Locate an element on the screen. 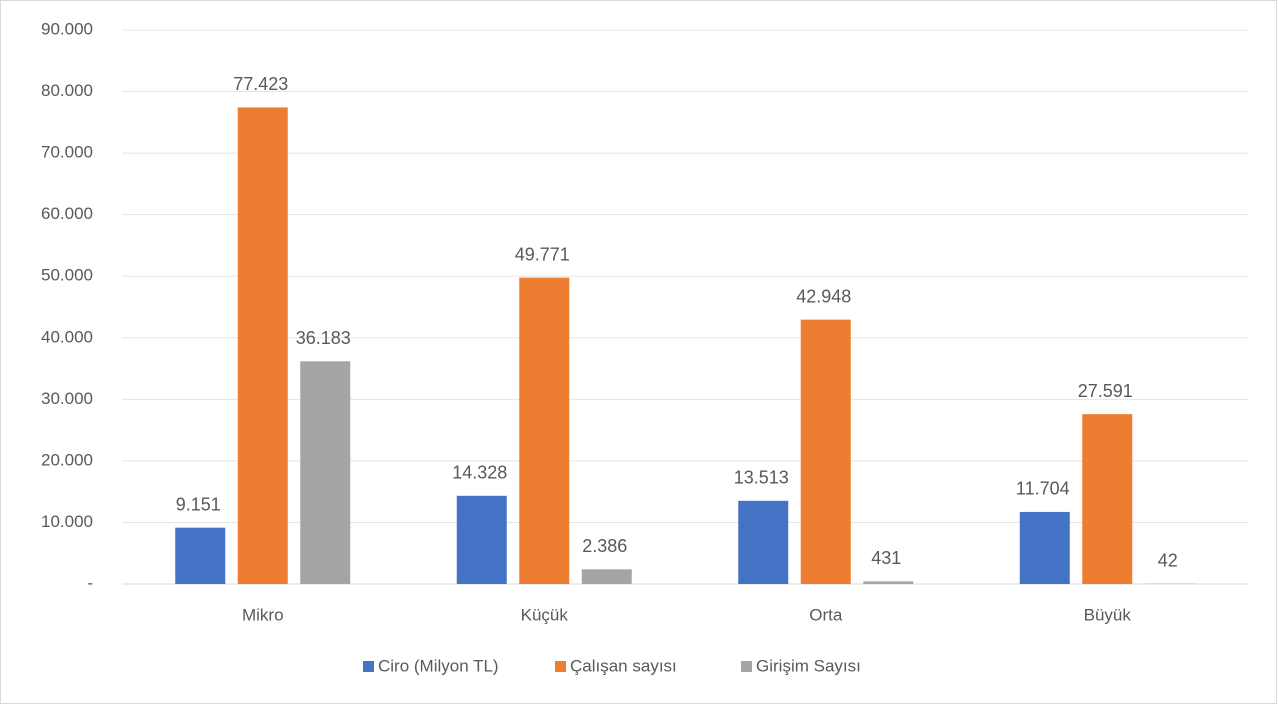 The image size is (1278, 705). x-tick-label: Mikro is located at coordinates (263, 614).